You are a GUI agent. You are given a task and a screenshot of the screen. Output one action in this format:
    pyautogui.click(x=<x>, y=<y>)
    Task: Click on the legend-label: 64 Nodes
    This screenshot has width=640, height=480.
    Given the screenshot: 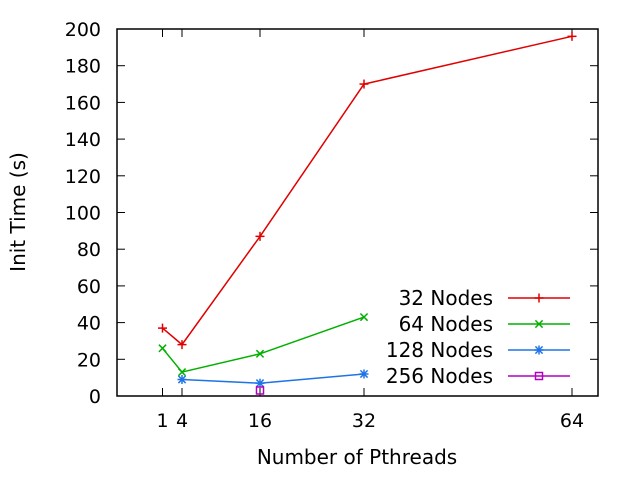 What is the action you would take?
    pyautogui.click(x=446, y=324)
    